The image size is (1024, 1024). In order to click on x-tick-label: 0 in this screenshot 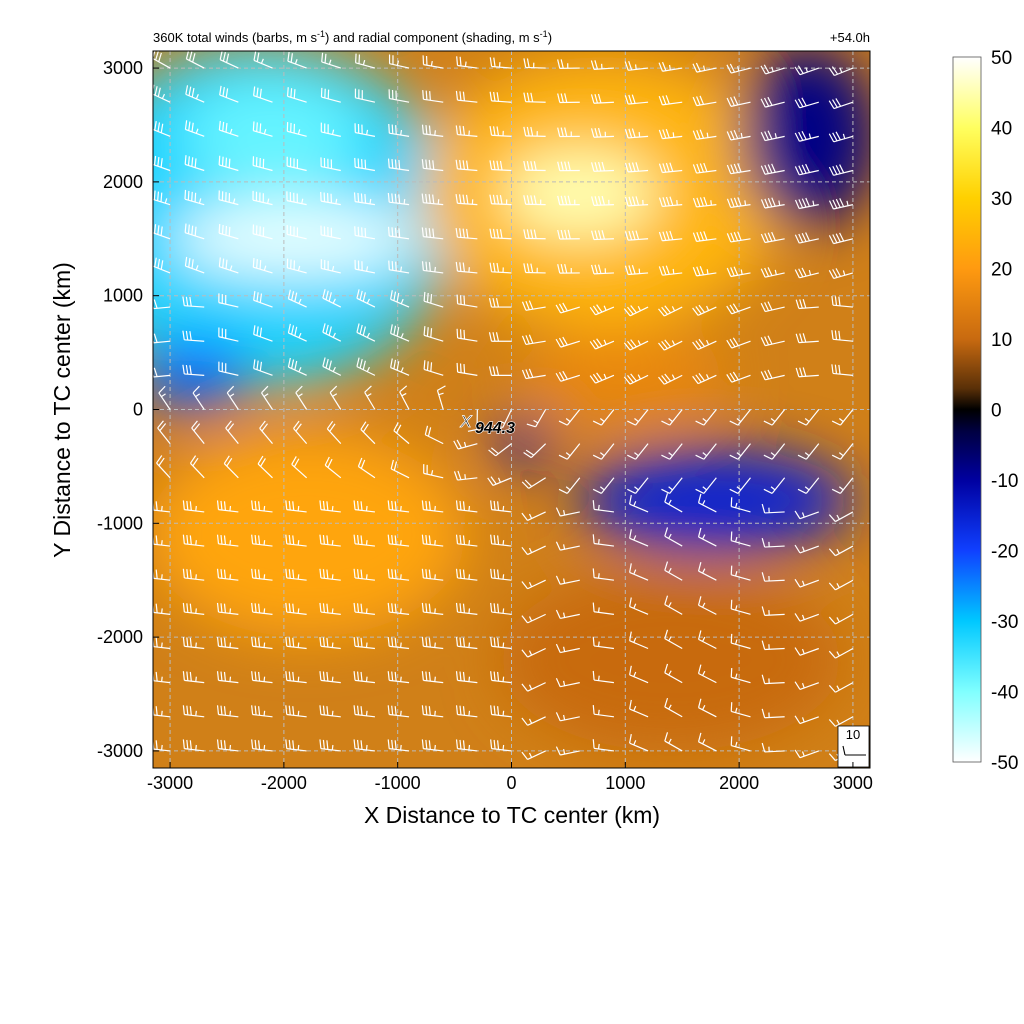, I will do `click(511, 783)`.